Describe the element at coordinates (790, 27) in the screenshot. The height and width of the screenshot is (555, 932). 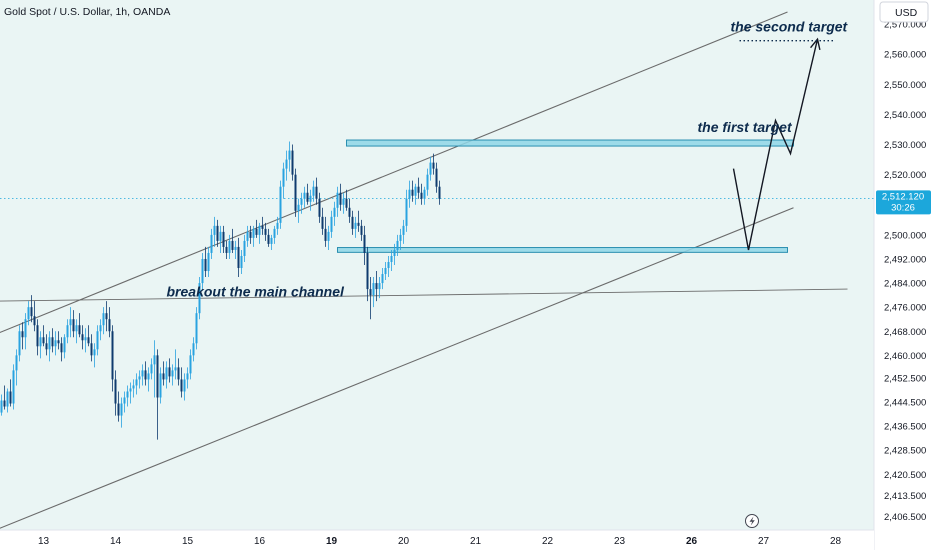
I see `second-target-label: the second target` at that location.